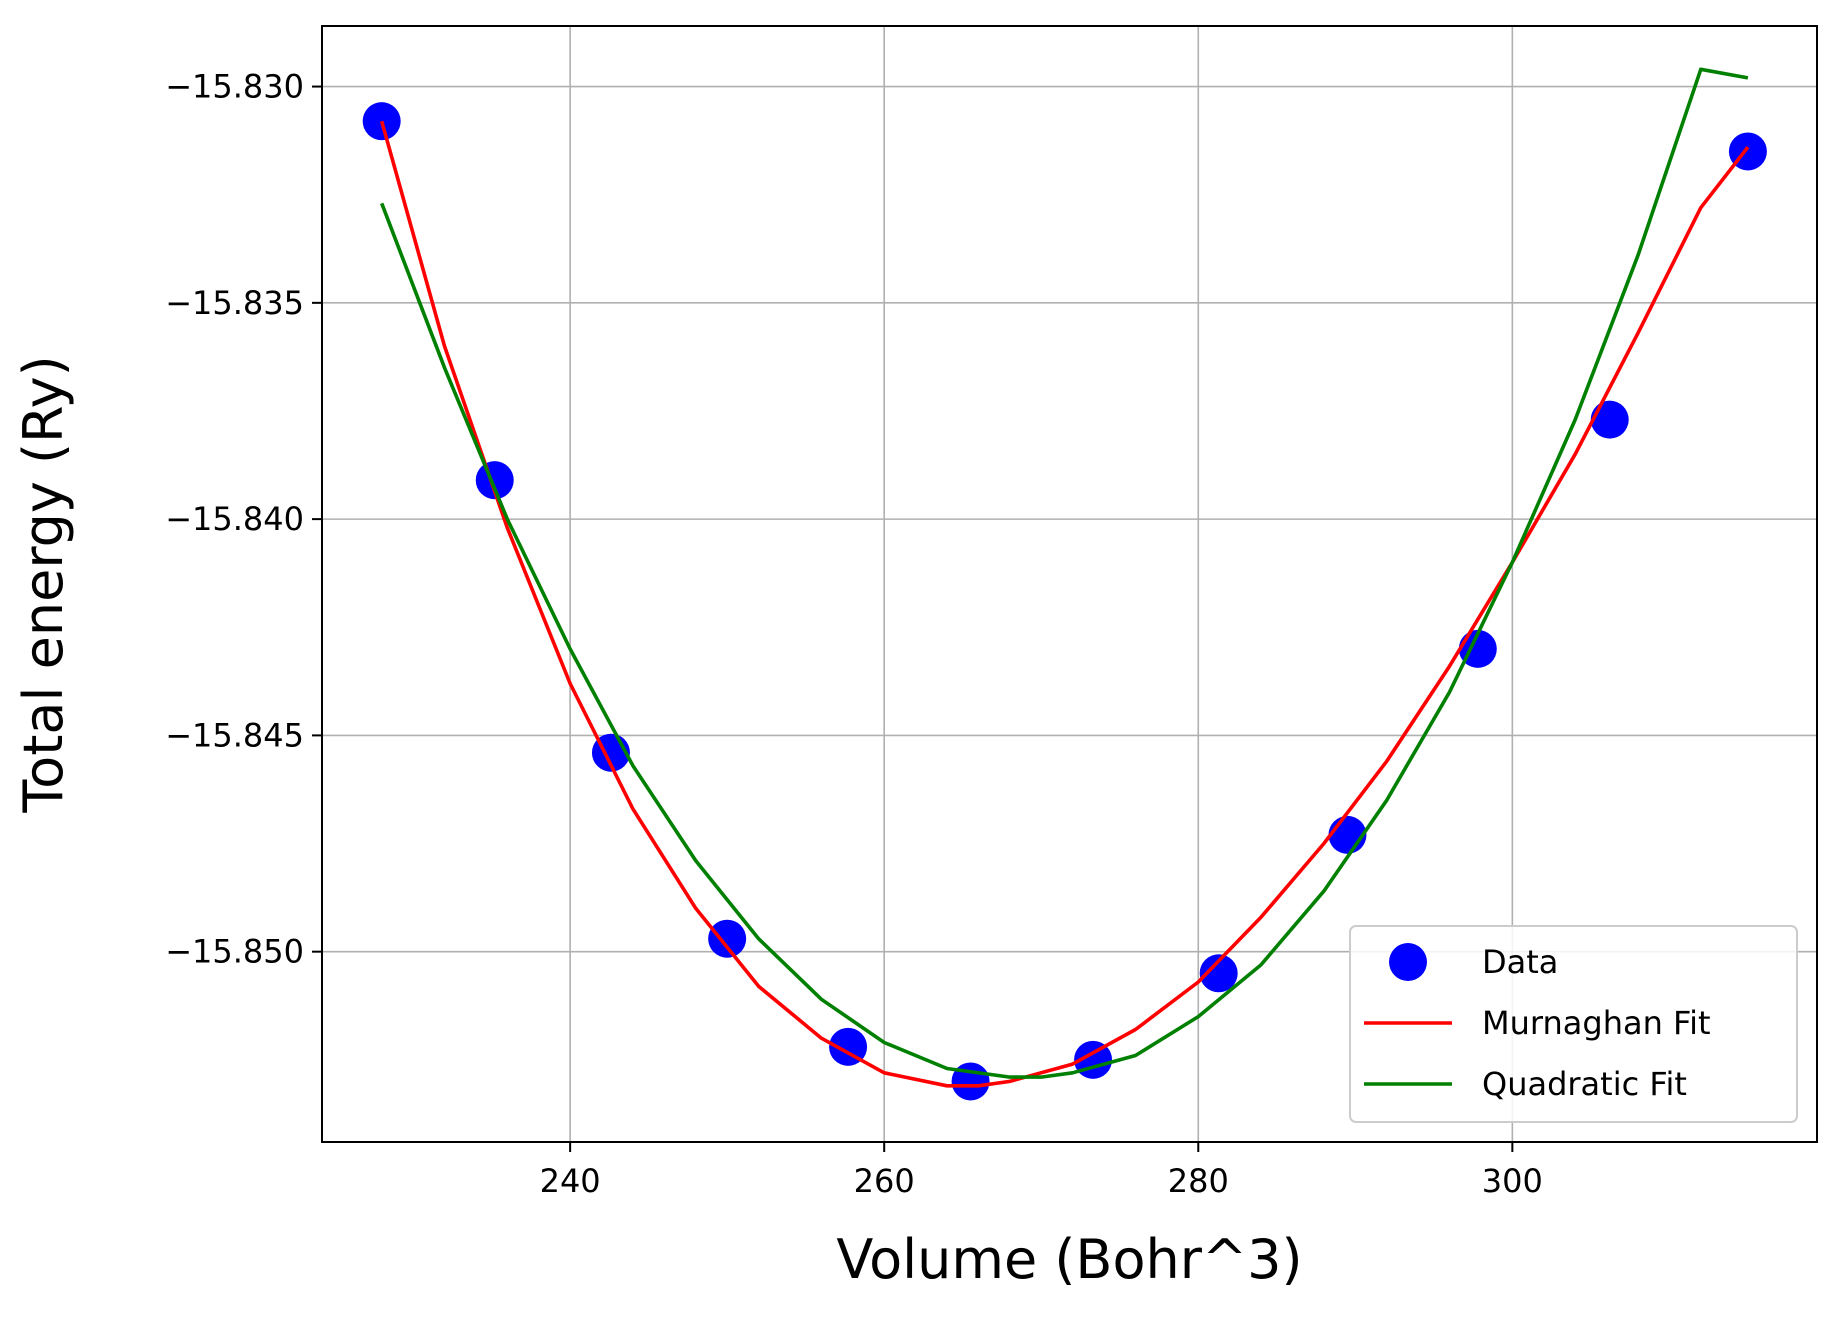 The image size is (1838, 1318). I want to click on y-axis-title: Total energy (Ry), so click(43, 584).